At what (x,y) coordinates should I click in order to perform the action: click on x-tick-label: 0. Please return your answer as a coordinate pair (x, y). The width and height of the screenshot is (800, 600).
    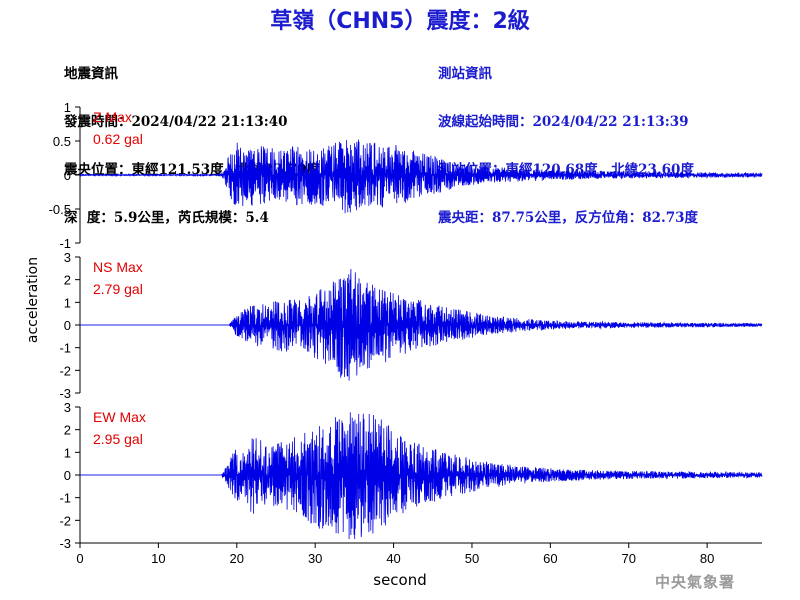
    Looking at the image, I should click on (79, 558).